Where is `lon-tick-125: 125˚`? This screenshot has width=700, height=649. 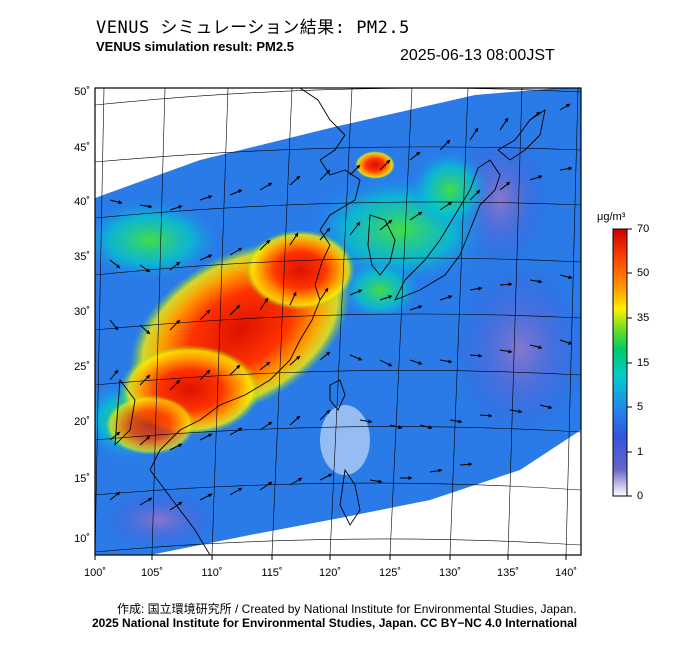 lon-tick-125: 125˚ is located at coordinates (390, 573).